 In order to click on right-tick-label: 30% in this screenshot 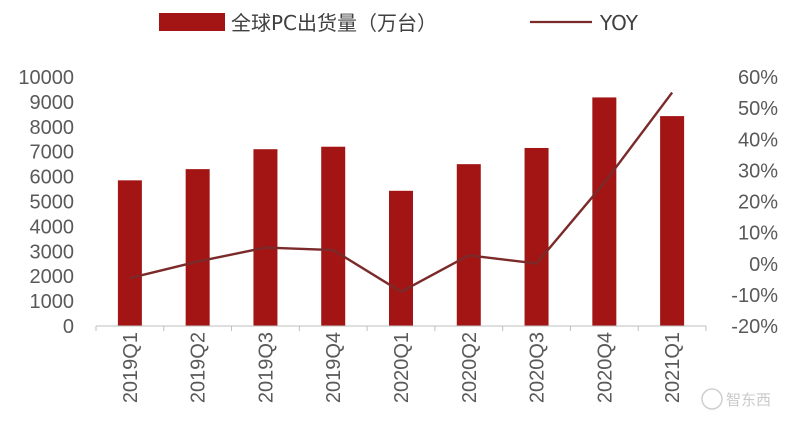, I will do `click(758, 171)`.